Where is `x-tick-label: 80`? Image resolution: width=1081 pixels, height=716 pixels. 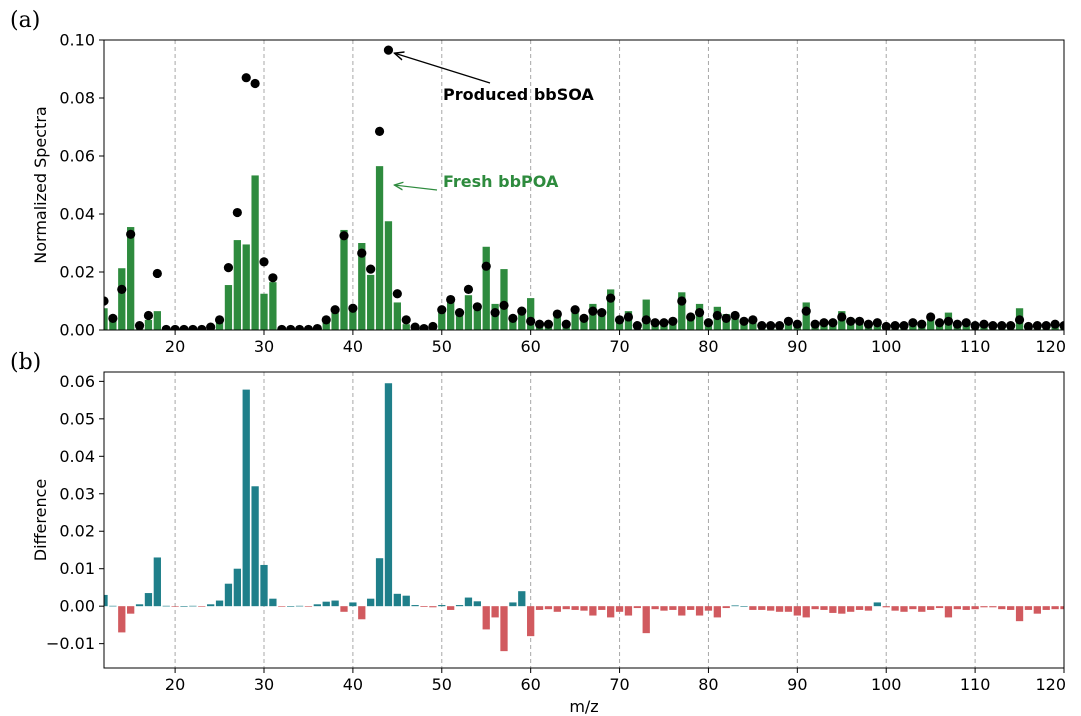
x-tick-label: 80 is located at coordinates (708, 684).